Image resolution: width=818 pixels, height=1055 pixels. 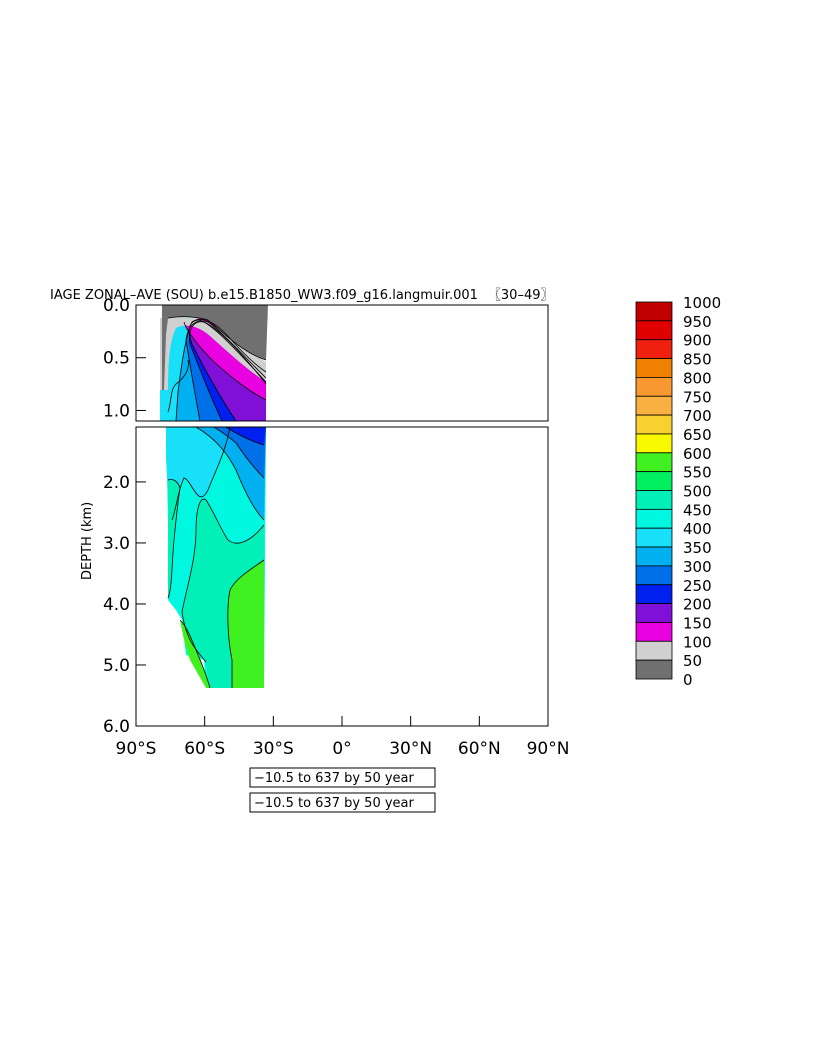 I want to click on y-tick-label: 0.5, so click(x=116, y=359).